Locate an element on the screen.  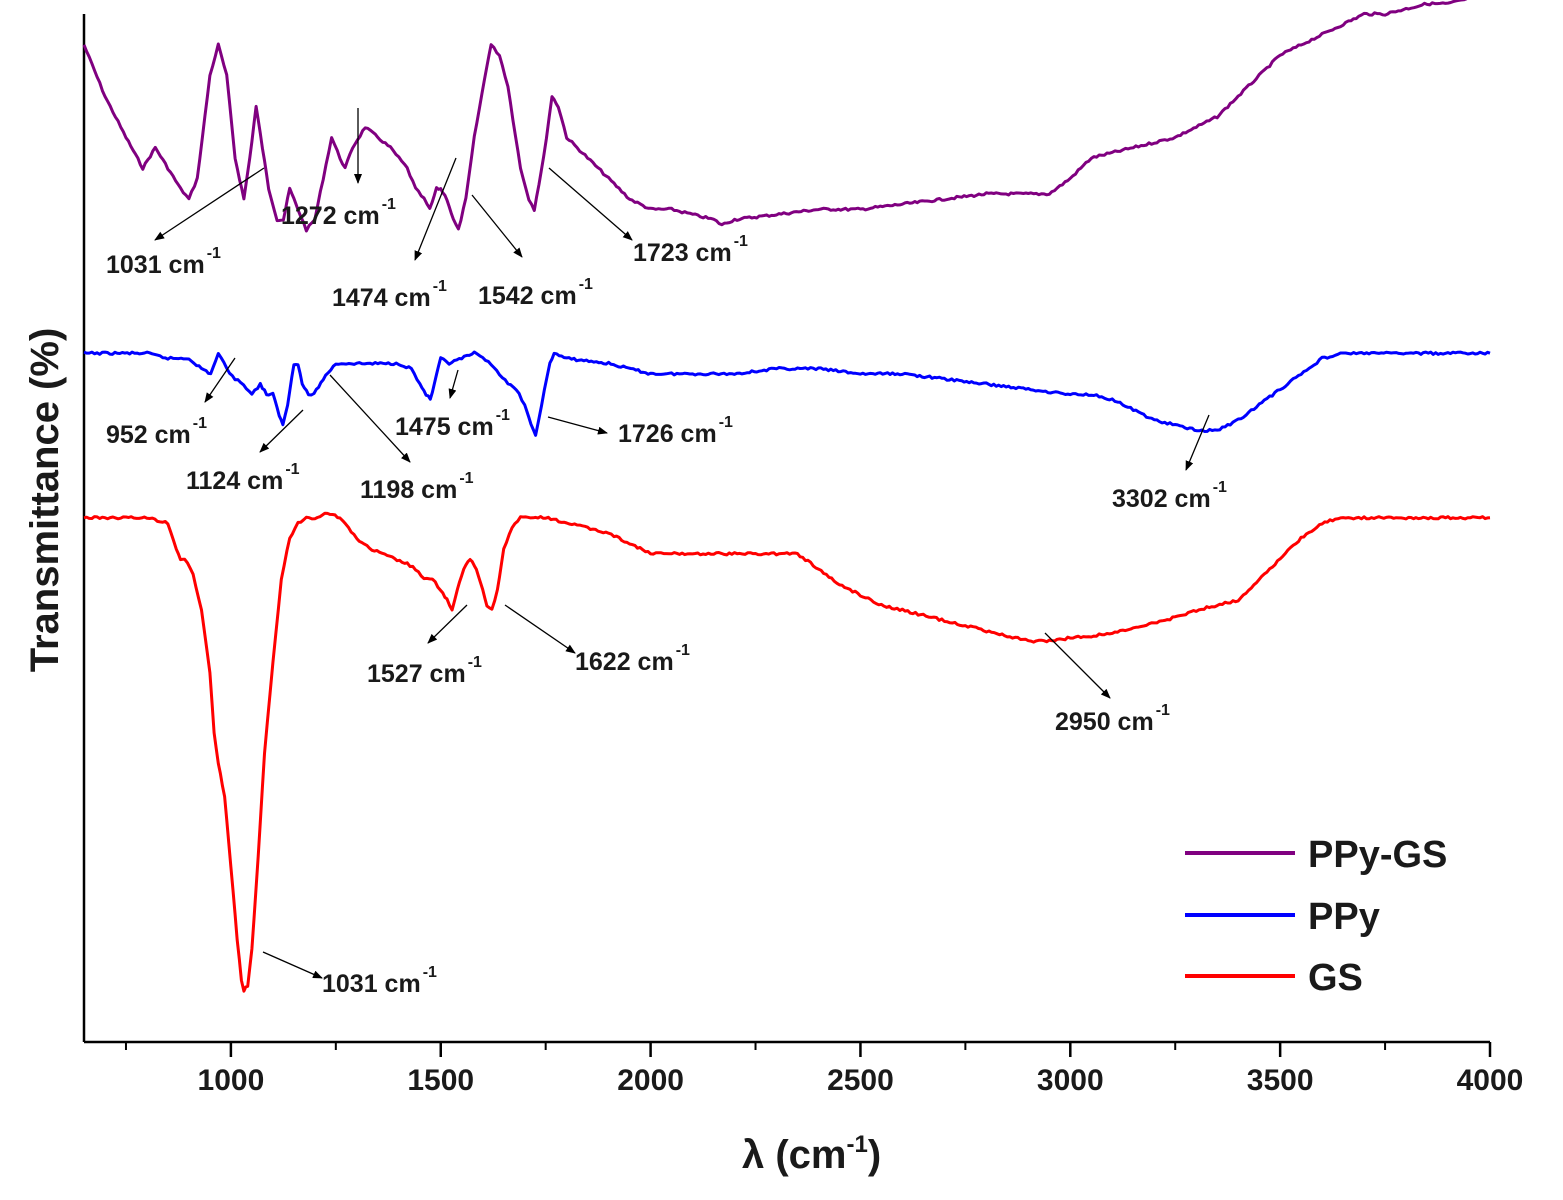
x-tick-label: 2500 is located at coordinates (860, 1080).